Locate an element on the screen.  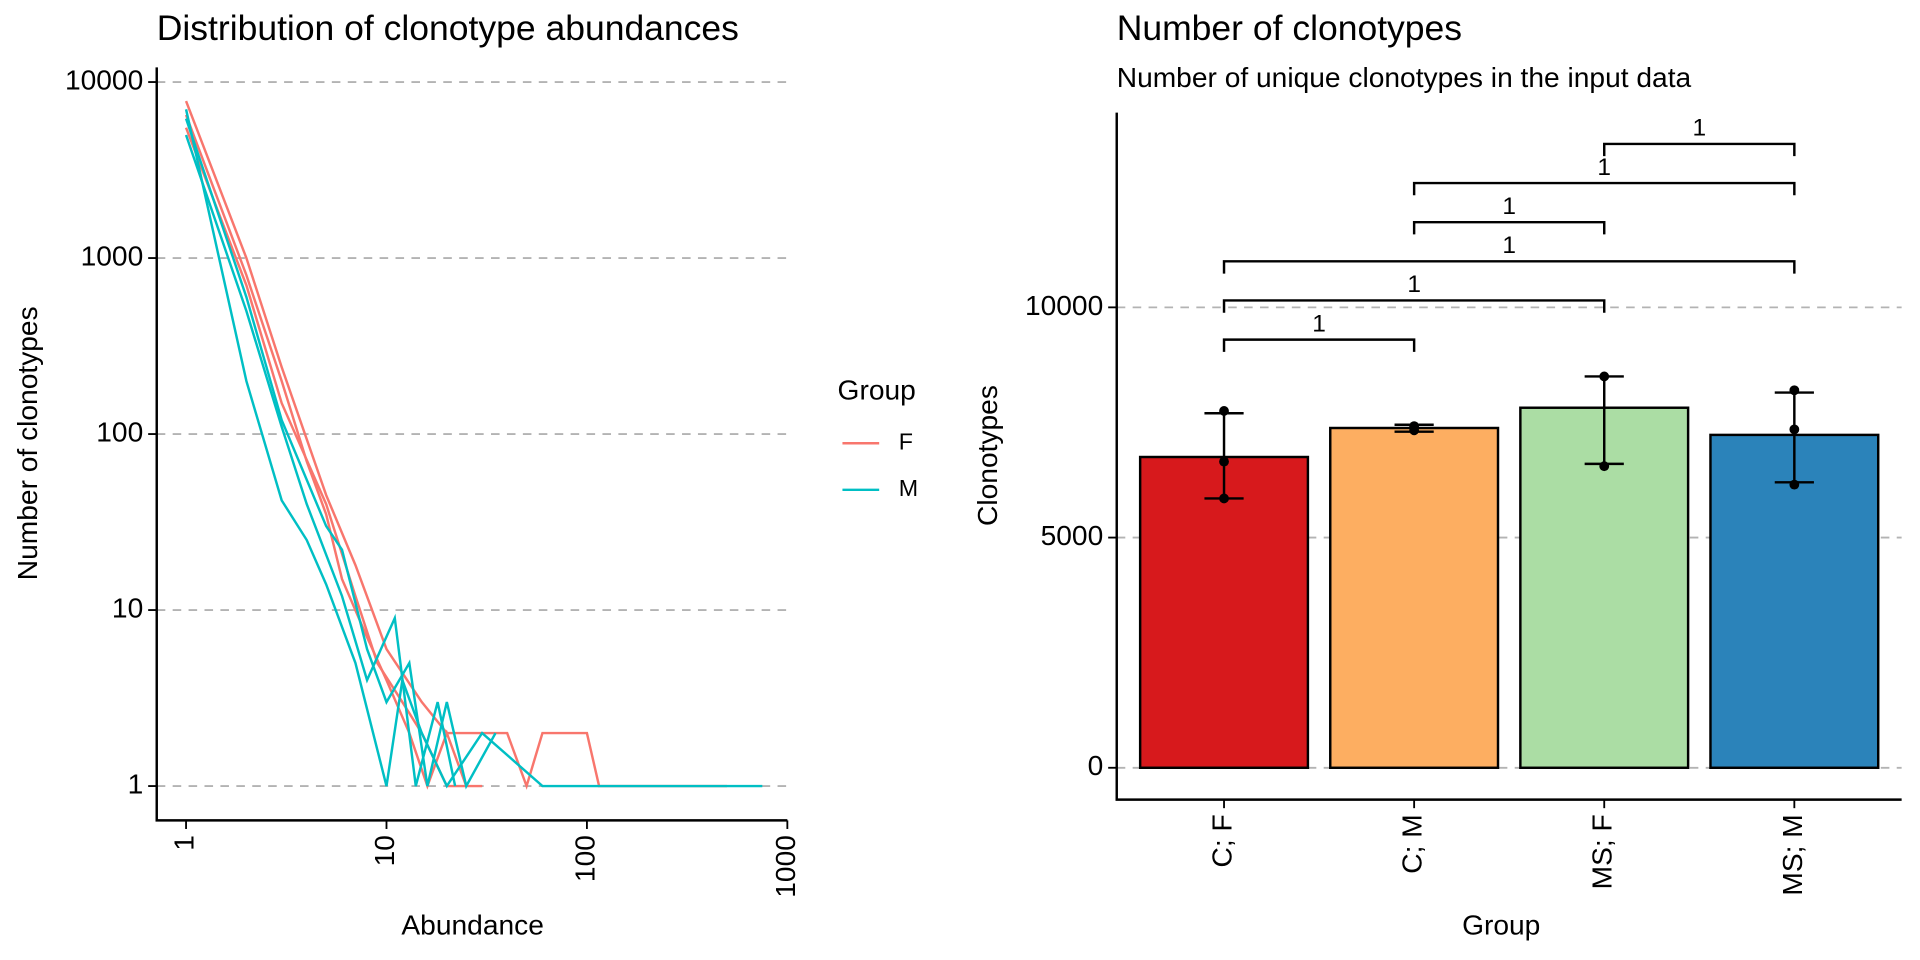
y-tick-label: 1 is located at coordinates (136, 783).